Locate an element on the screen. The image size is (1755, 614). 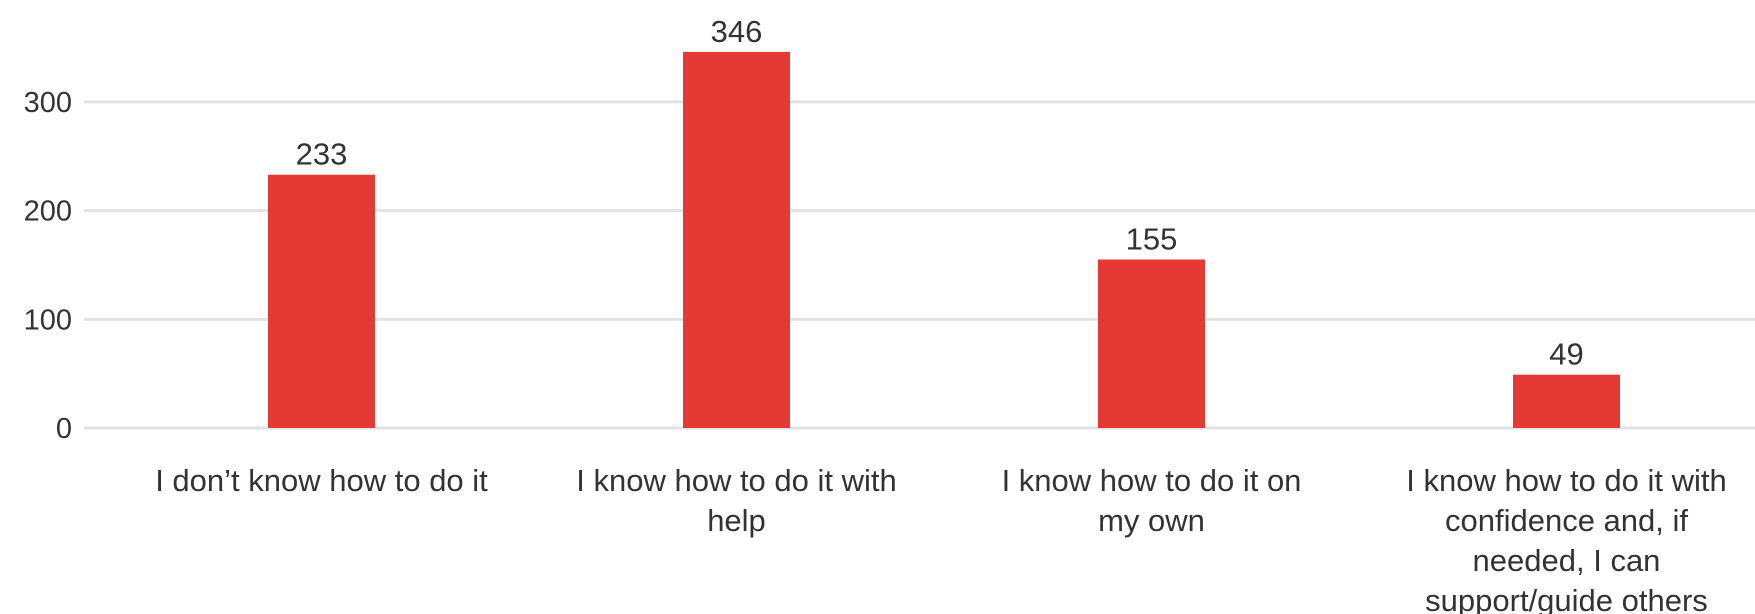
data-label: 155 is located at coordinates (1152, 239).